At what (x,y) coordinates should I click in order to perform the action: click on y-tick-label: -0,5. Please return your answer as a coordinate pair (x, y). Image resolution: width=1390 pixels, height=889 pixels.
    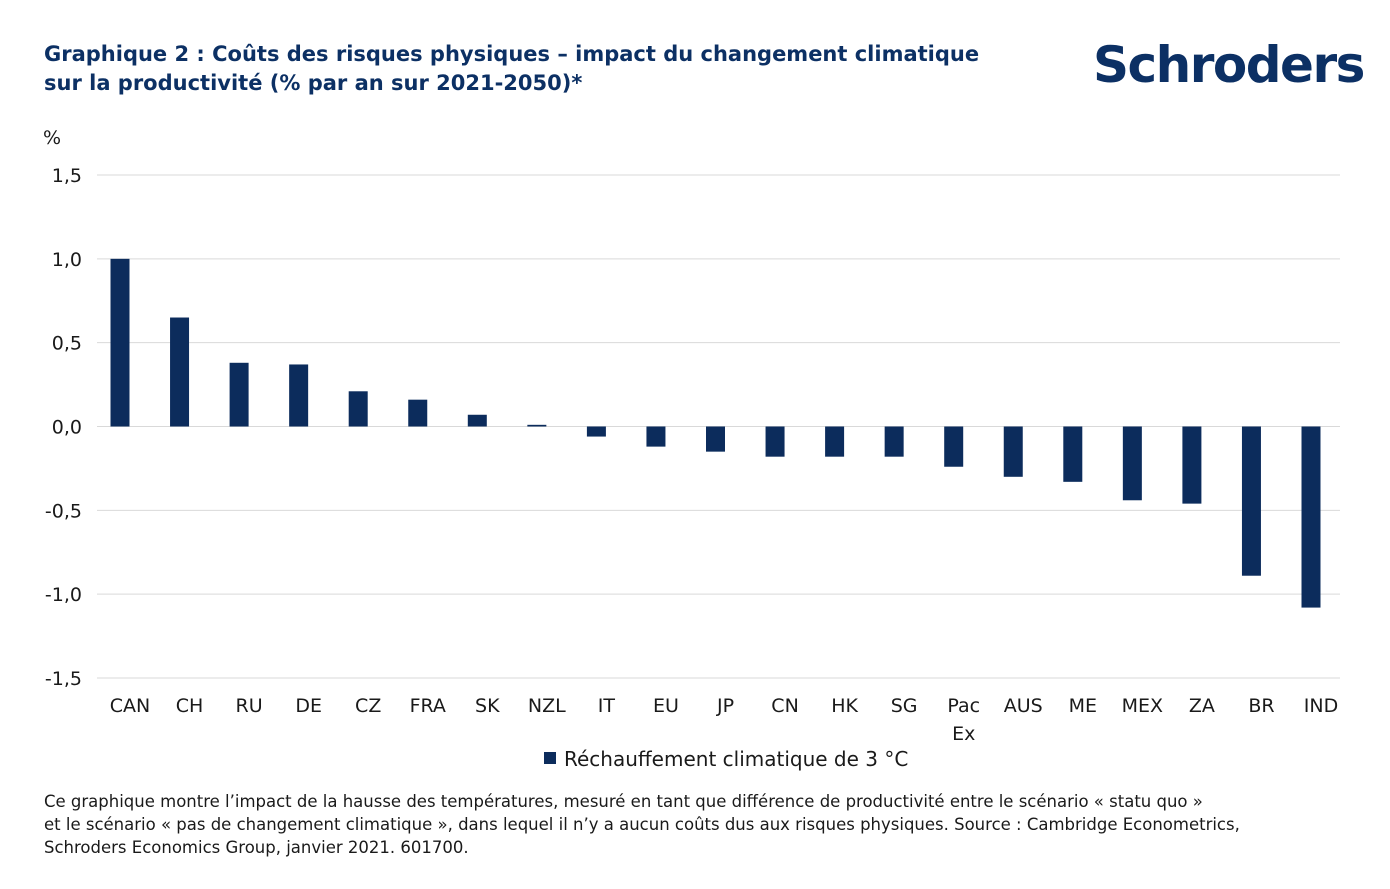
    Looking at the image, I should click on (63, 511).